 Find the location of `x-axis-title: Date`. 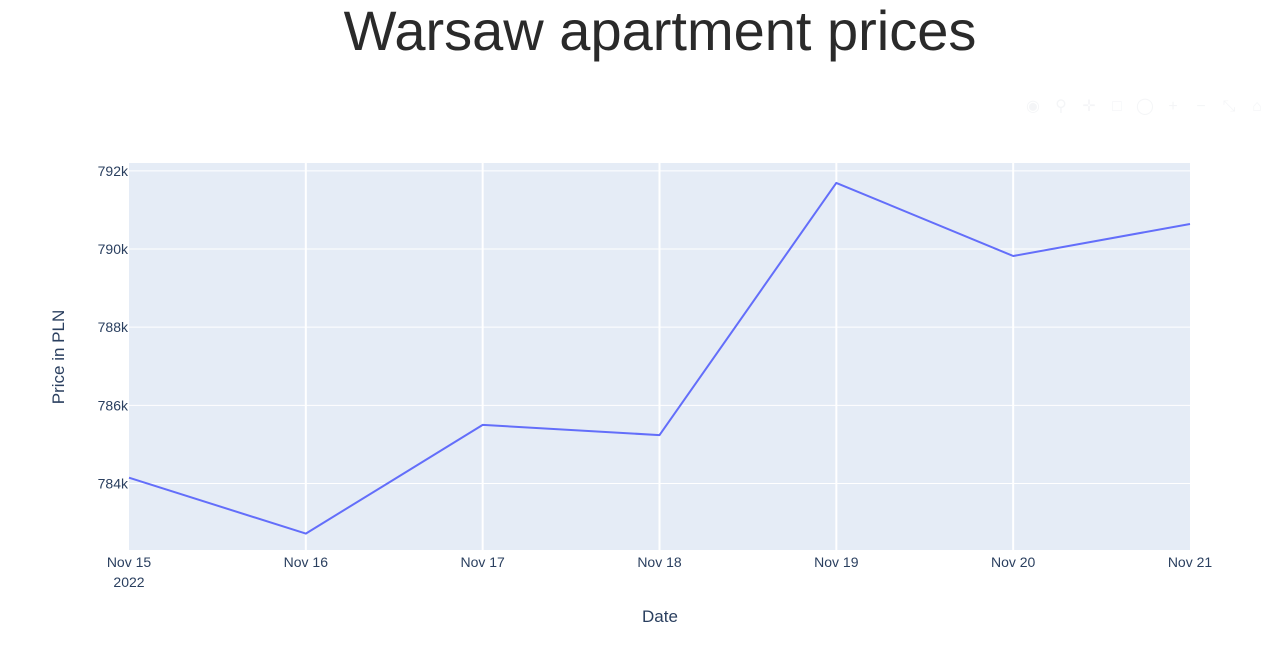

x-axis-title: Date is located at coordinates (660, 616).